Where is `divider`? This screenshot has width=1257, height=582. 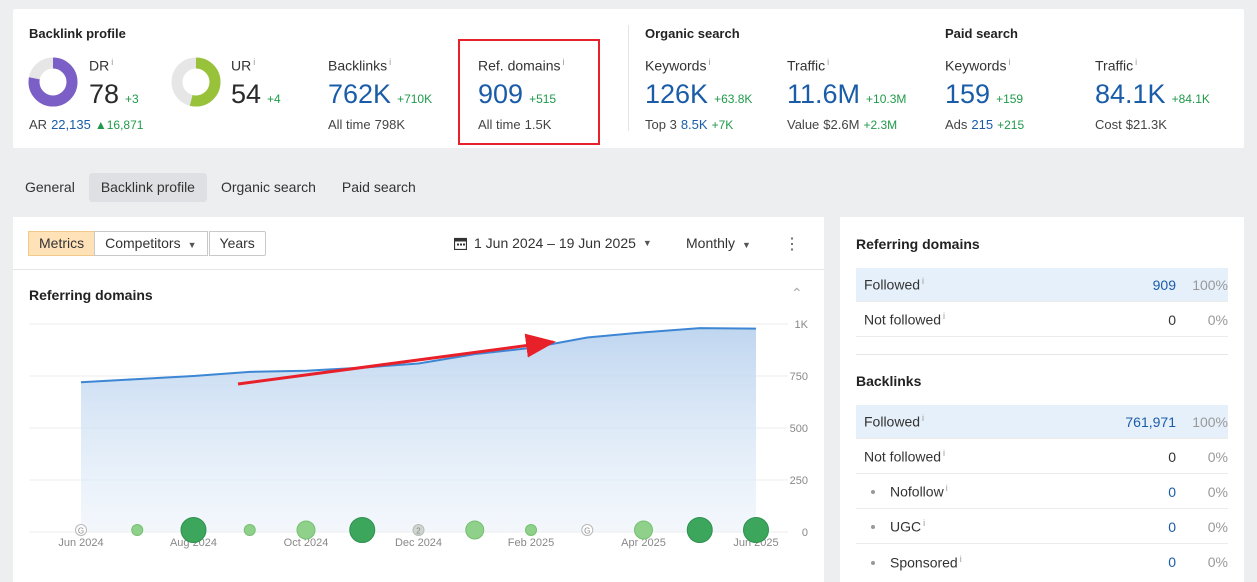 divider is located at coordinates (628, 78).